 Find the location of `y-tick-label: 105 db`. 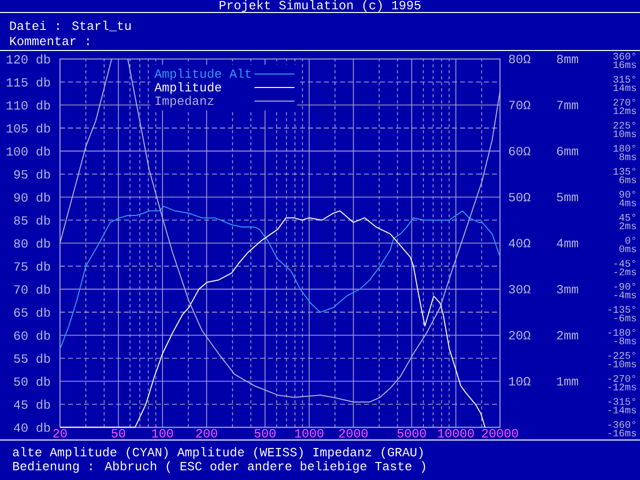

y-tick-label: 105 db is located at coordinates (28, 128).